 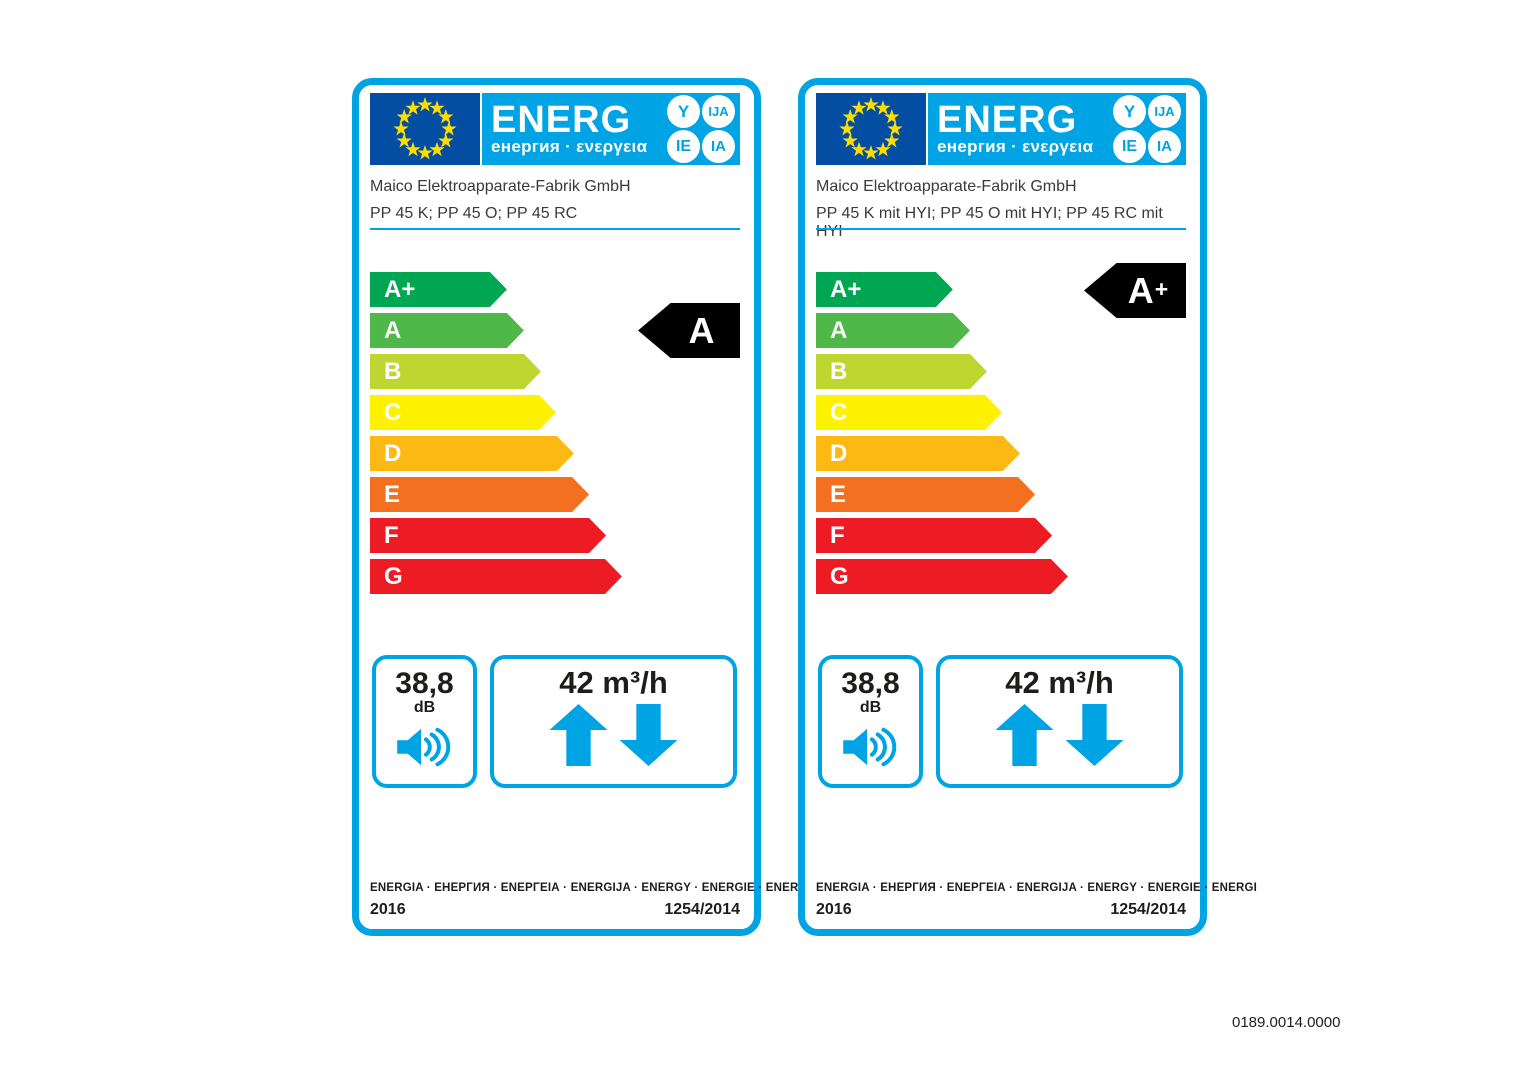 What do you see at coordinates (871, 129) in the screenshot?
I see `eu-flag` at bounding box center [871, 129].